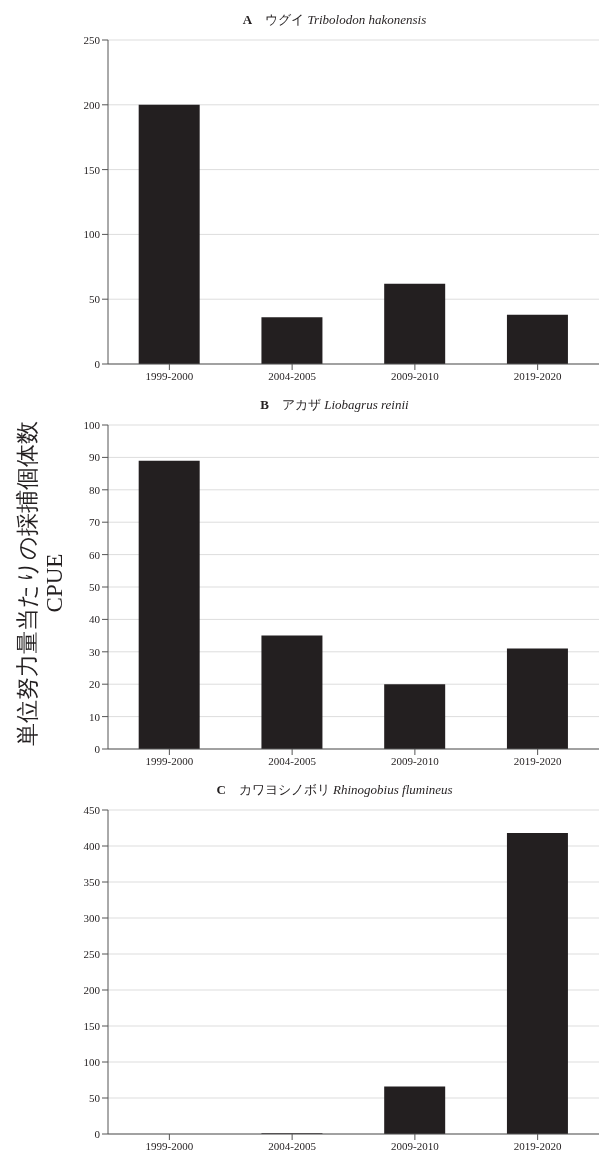  I want to click on y-tick-label: 300, so click(92, 917).